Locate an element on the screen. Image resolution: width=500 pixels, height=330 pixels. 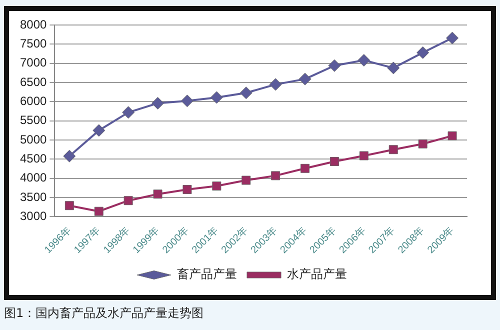
legend-label: 畜产品产量 is located at coordinates (207, 274).